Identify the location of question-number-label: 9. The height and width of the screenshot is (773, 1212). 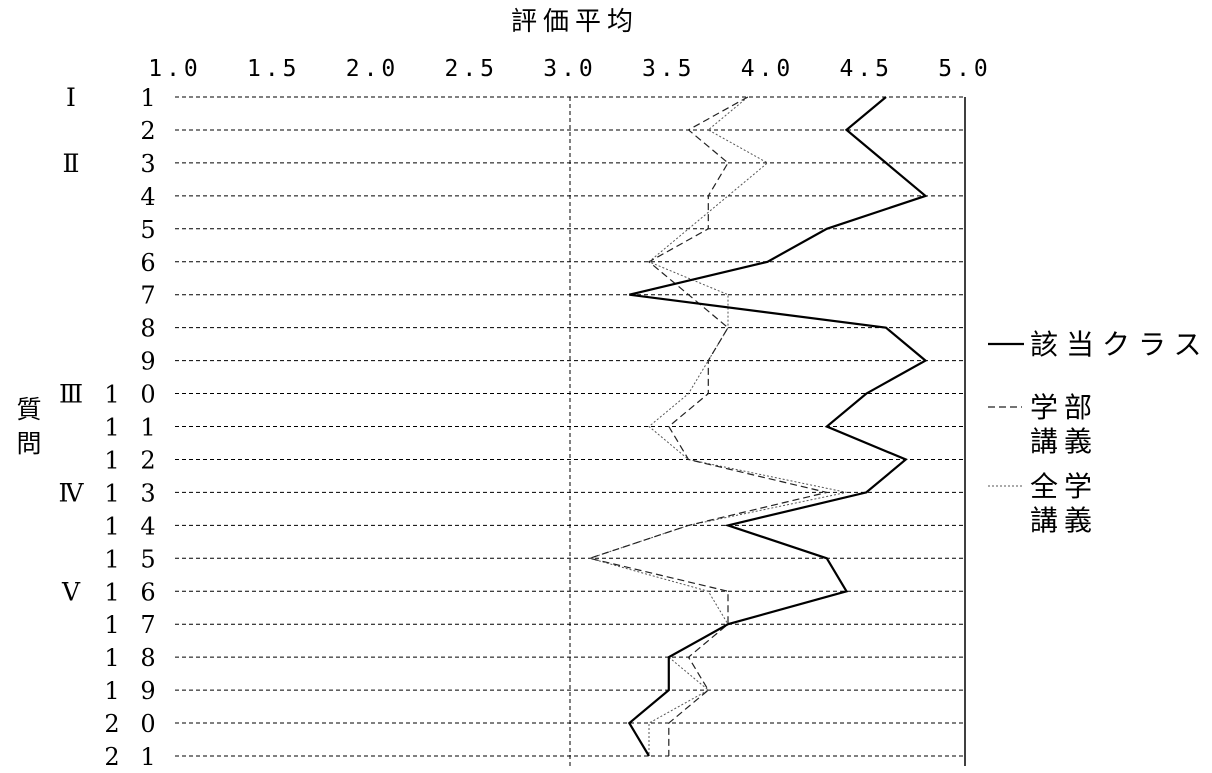
(147, 362).